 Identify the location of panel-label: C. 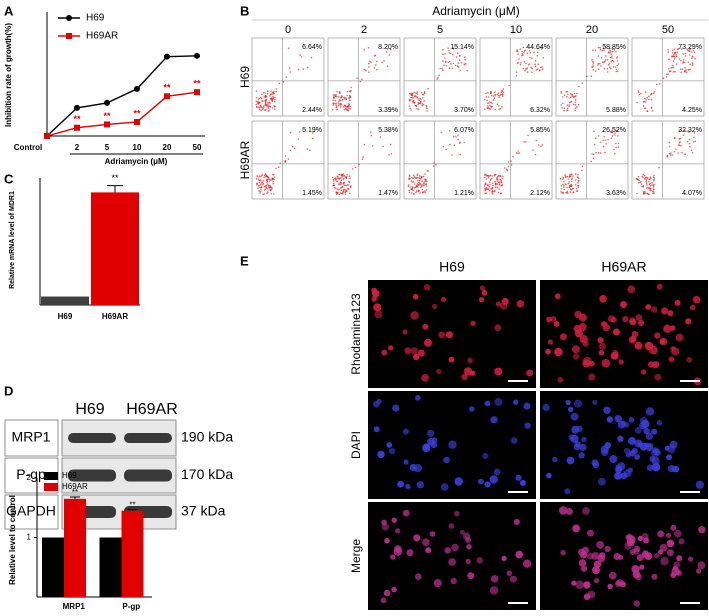
(9, 178).